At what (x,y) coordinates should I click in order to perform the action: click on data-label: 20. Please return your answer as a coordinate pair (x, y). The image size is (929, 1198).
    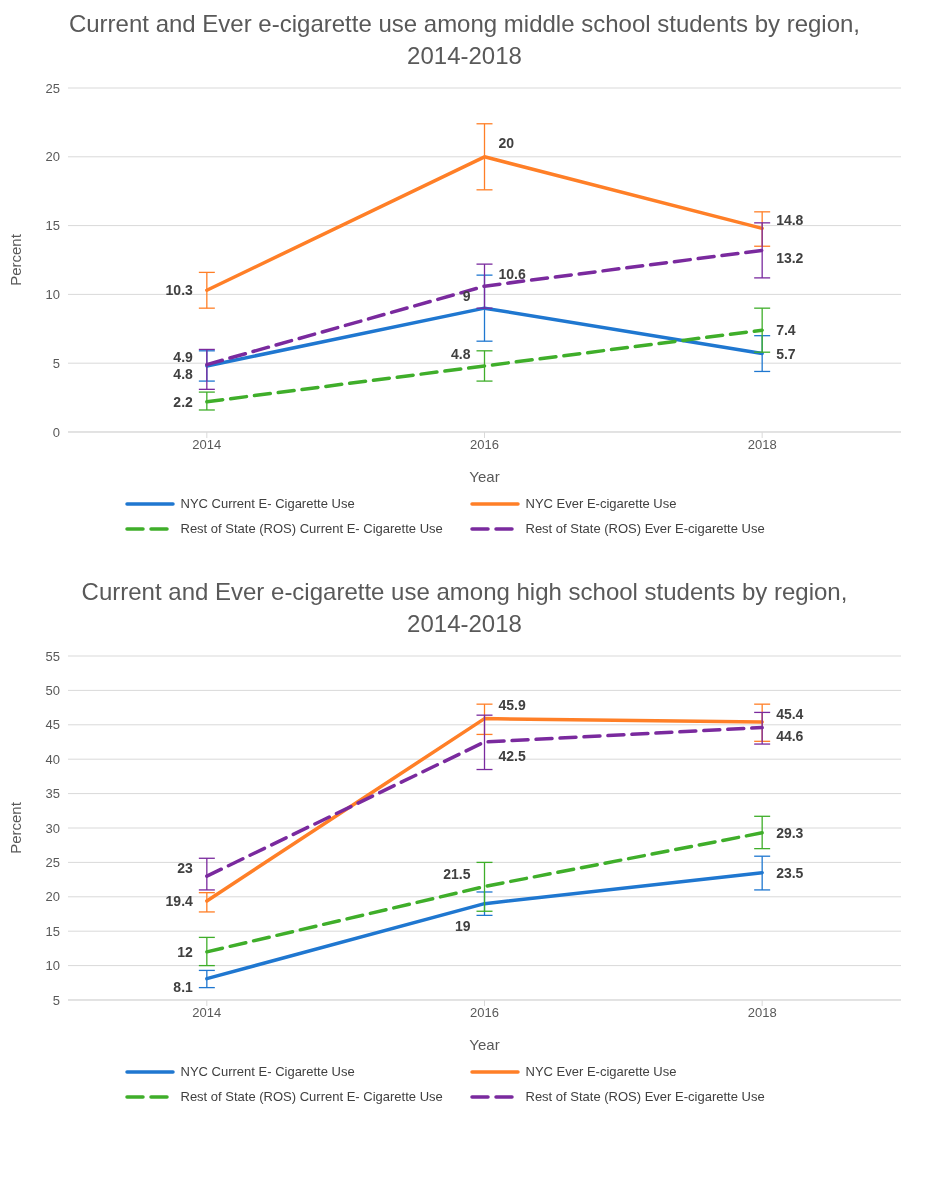
    Looking at the image, I should click on (506, 142).